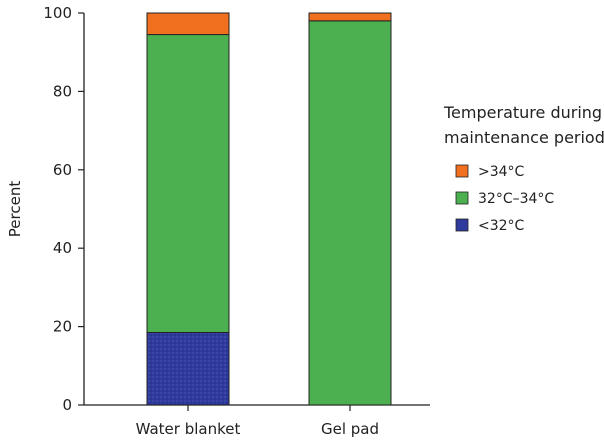 This screenshot has height=445, width=604. I want to click on legend-label: <32°C, so click(501, 226).